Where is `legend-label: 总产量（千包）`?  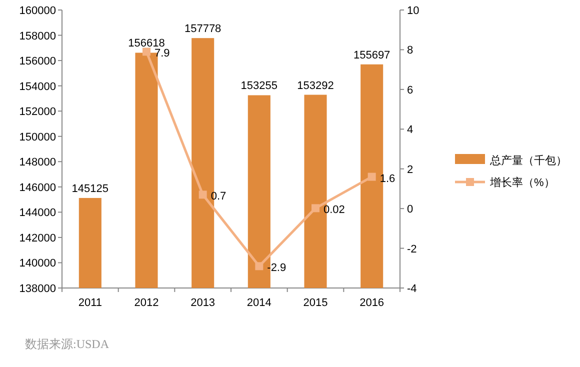 legend-label: 总产量（千包） is located at coordinates (528, 160).